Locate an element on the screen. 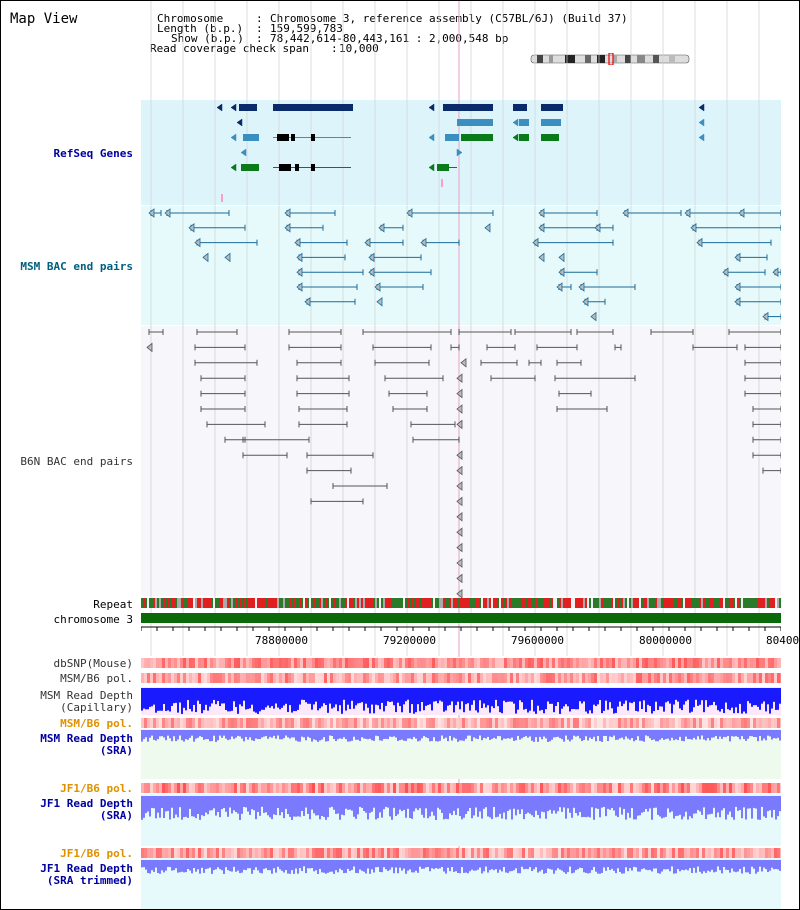  msm-read-depth-sra-sub: (SRA) is located at coordinates (116, 750).